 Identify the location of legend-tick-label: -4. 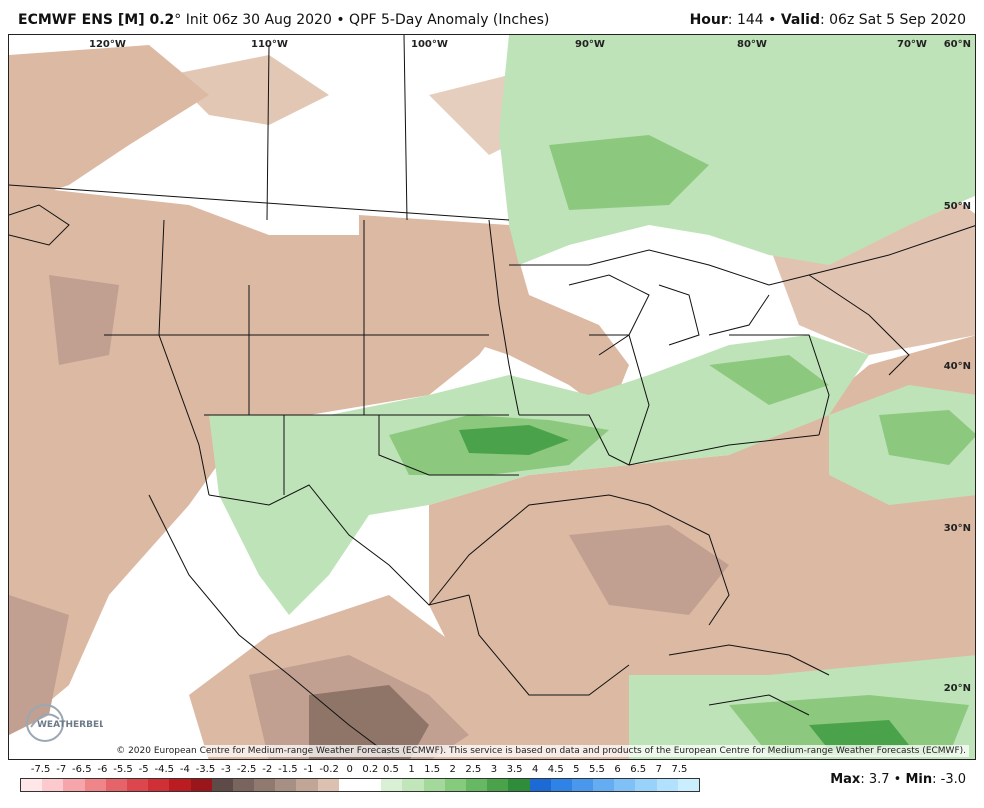
(184, 769).